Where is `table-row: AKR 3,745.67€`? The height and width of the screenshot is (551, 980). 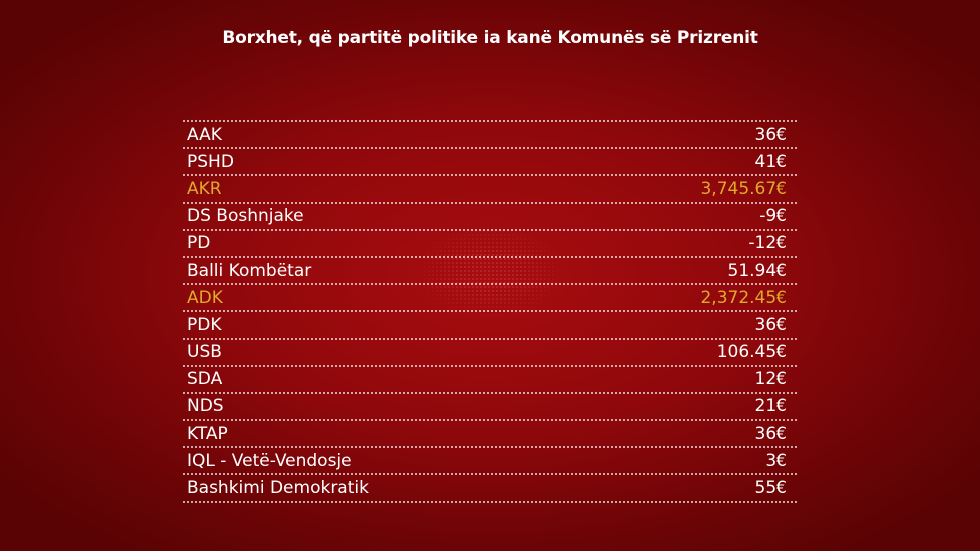
table-row: AKR 3,745.67€ is located at coordinates (490, 190).